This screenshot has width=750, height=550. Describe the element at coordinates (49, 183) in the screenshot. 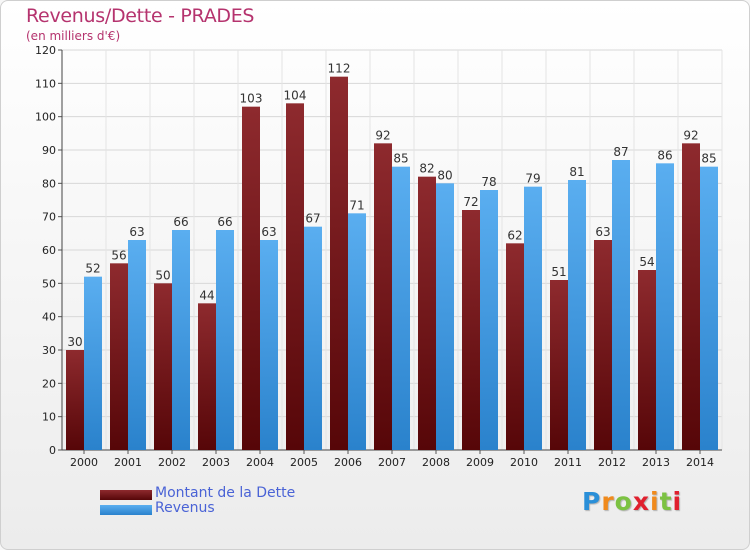

I see `y-tick-label: 80` at that location.